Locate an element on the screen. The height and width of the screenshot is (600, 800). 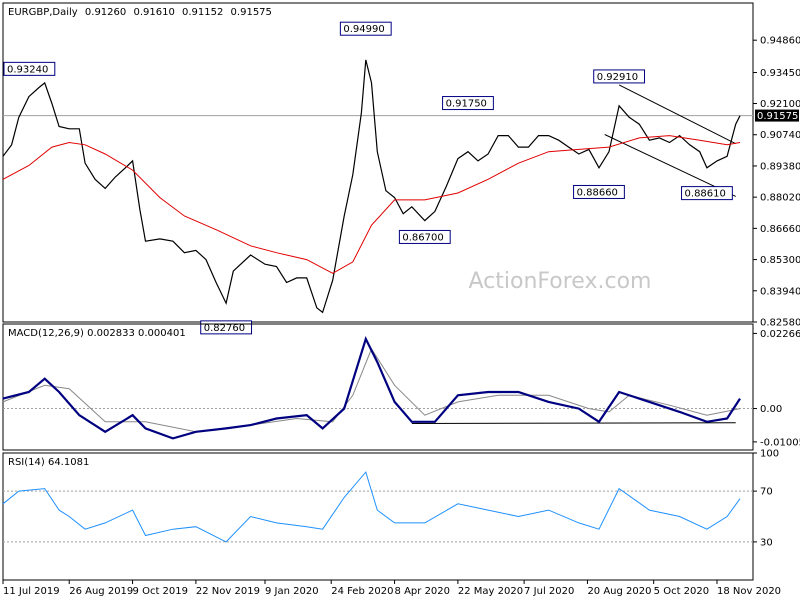
price-tick-label: 0.94860 is located at coordinates (780, 41).